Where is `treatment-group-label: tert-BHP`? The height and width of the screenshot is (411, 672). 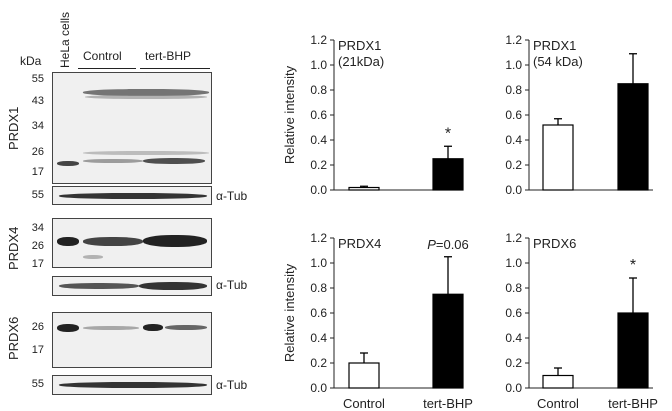
treatment-group-label: tert-BHP is located at coordinates (168, 56).